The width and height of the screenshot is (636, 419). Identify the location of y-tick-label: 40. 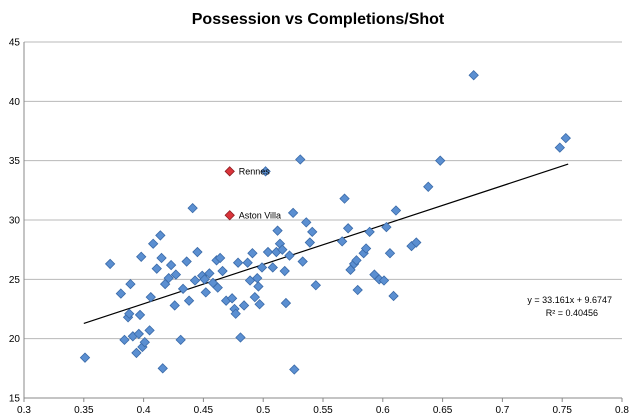
(15, 102).